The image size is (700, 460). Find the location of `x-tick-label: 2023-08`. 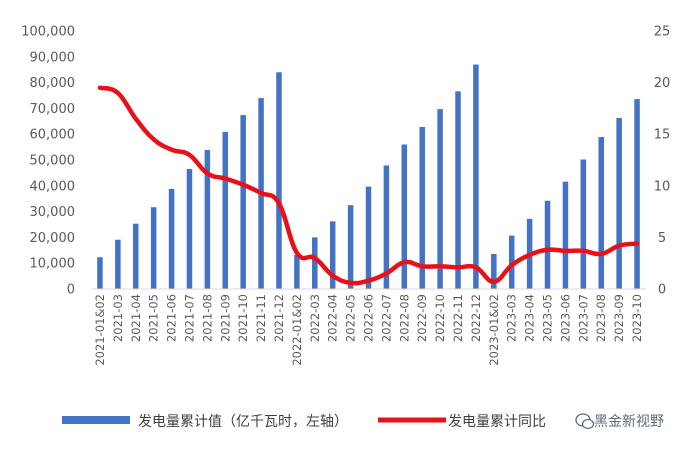

x-tick-label: 2023-08 is located at coordinates (601, 318).